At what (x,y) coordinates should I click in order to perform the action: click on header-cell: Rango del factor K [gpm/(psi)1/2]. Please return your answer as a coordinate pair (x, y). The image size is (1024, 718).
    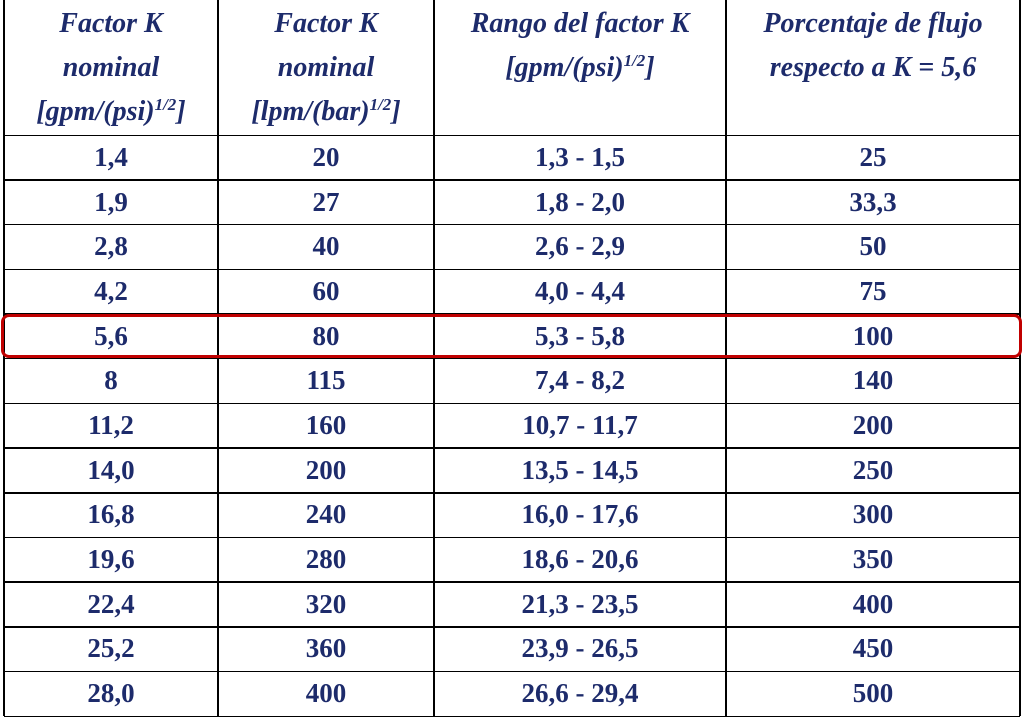
    Looking at the image, I should click on (580, 67).